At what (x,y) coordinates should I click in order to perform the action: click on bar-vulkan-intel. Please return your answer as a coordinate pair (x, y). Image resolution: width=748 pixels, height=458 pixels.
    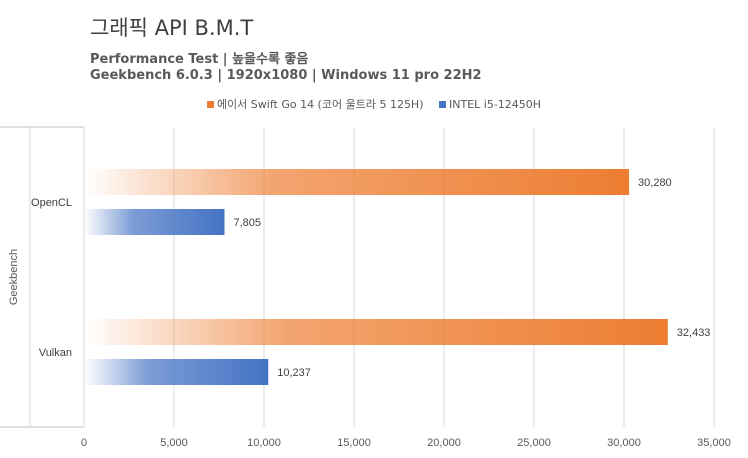
    Looking at the image, I should click on (176, 372).